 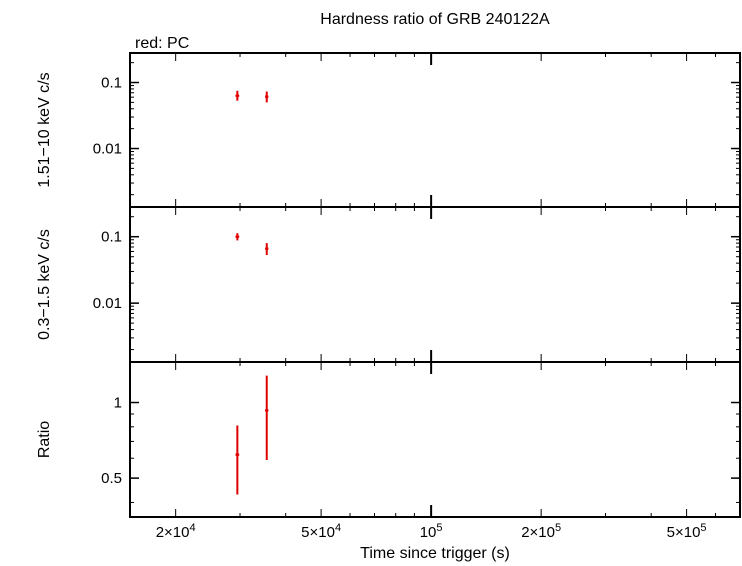 What do you see at coordinates (435, 553) in the screenshot?
I see `x-axis-label: Time since trigger (s)` at bounding box center [435, 553].